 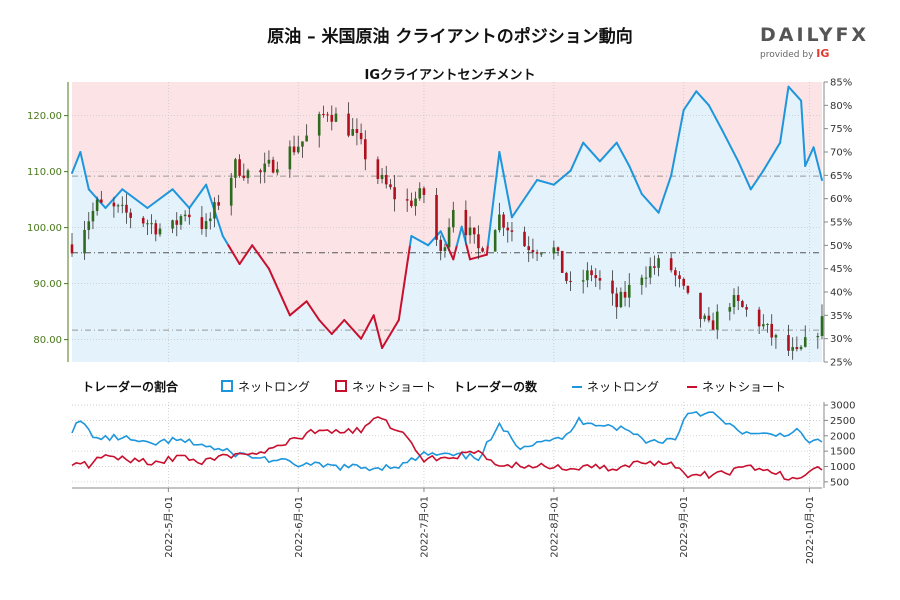 What do you see at coordinates (447, 448) in the screenshot?
I see `count-short-line` at bounding box center [447, 448].